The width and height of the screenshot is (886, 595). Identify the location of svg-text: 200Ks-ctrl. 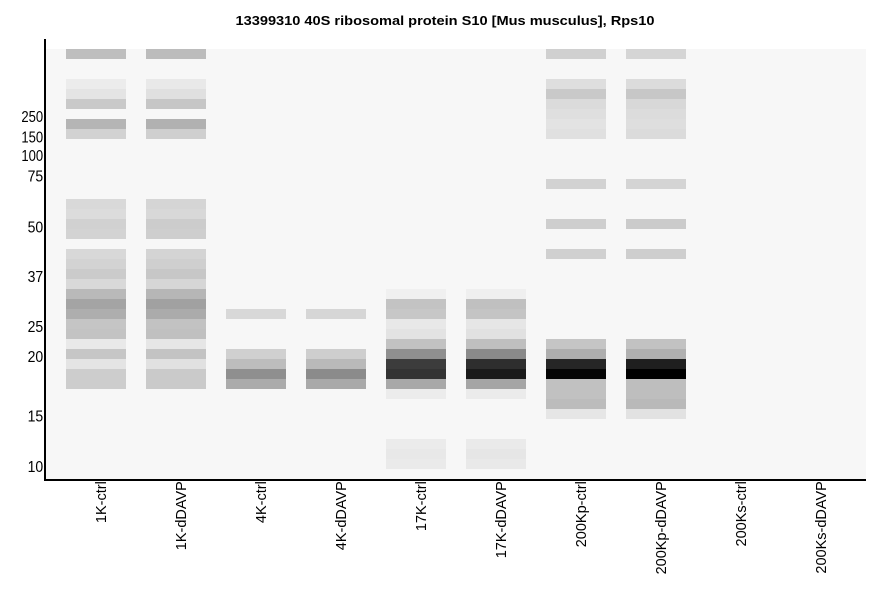
(742, 513).